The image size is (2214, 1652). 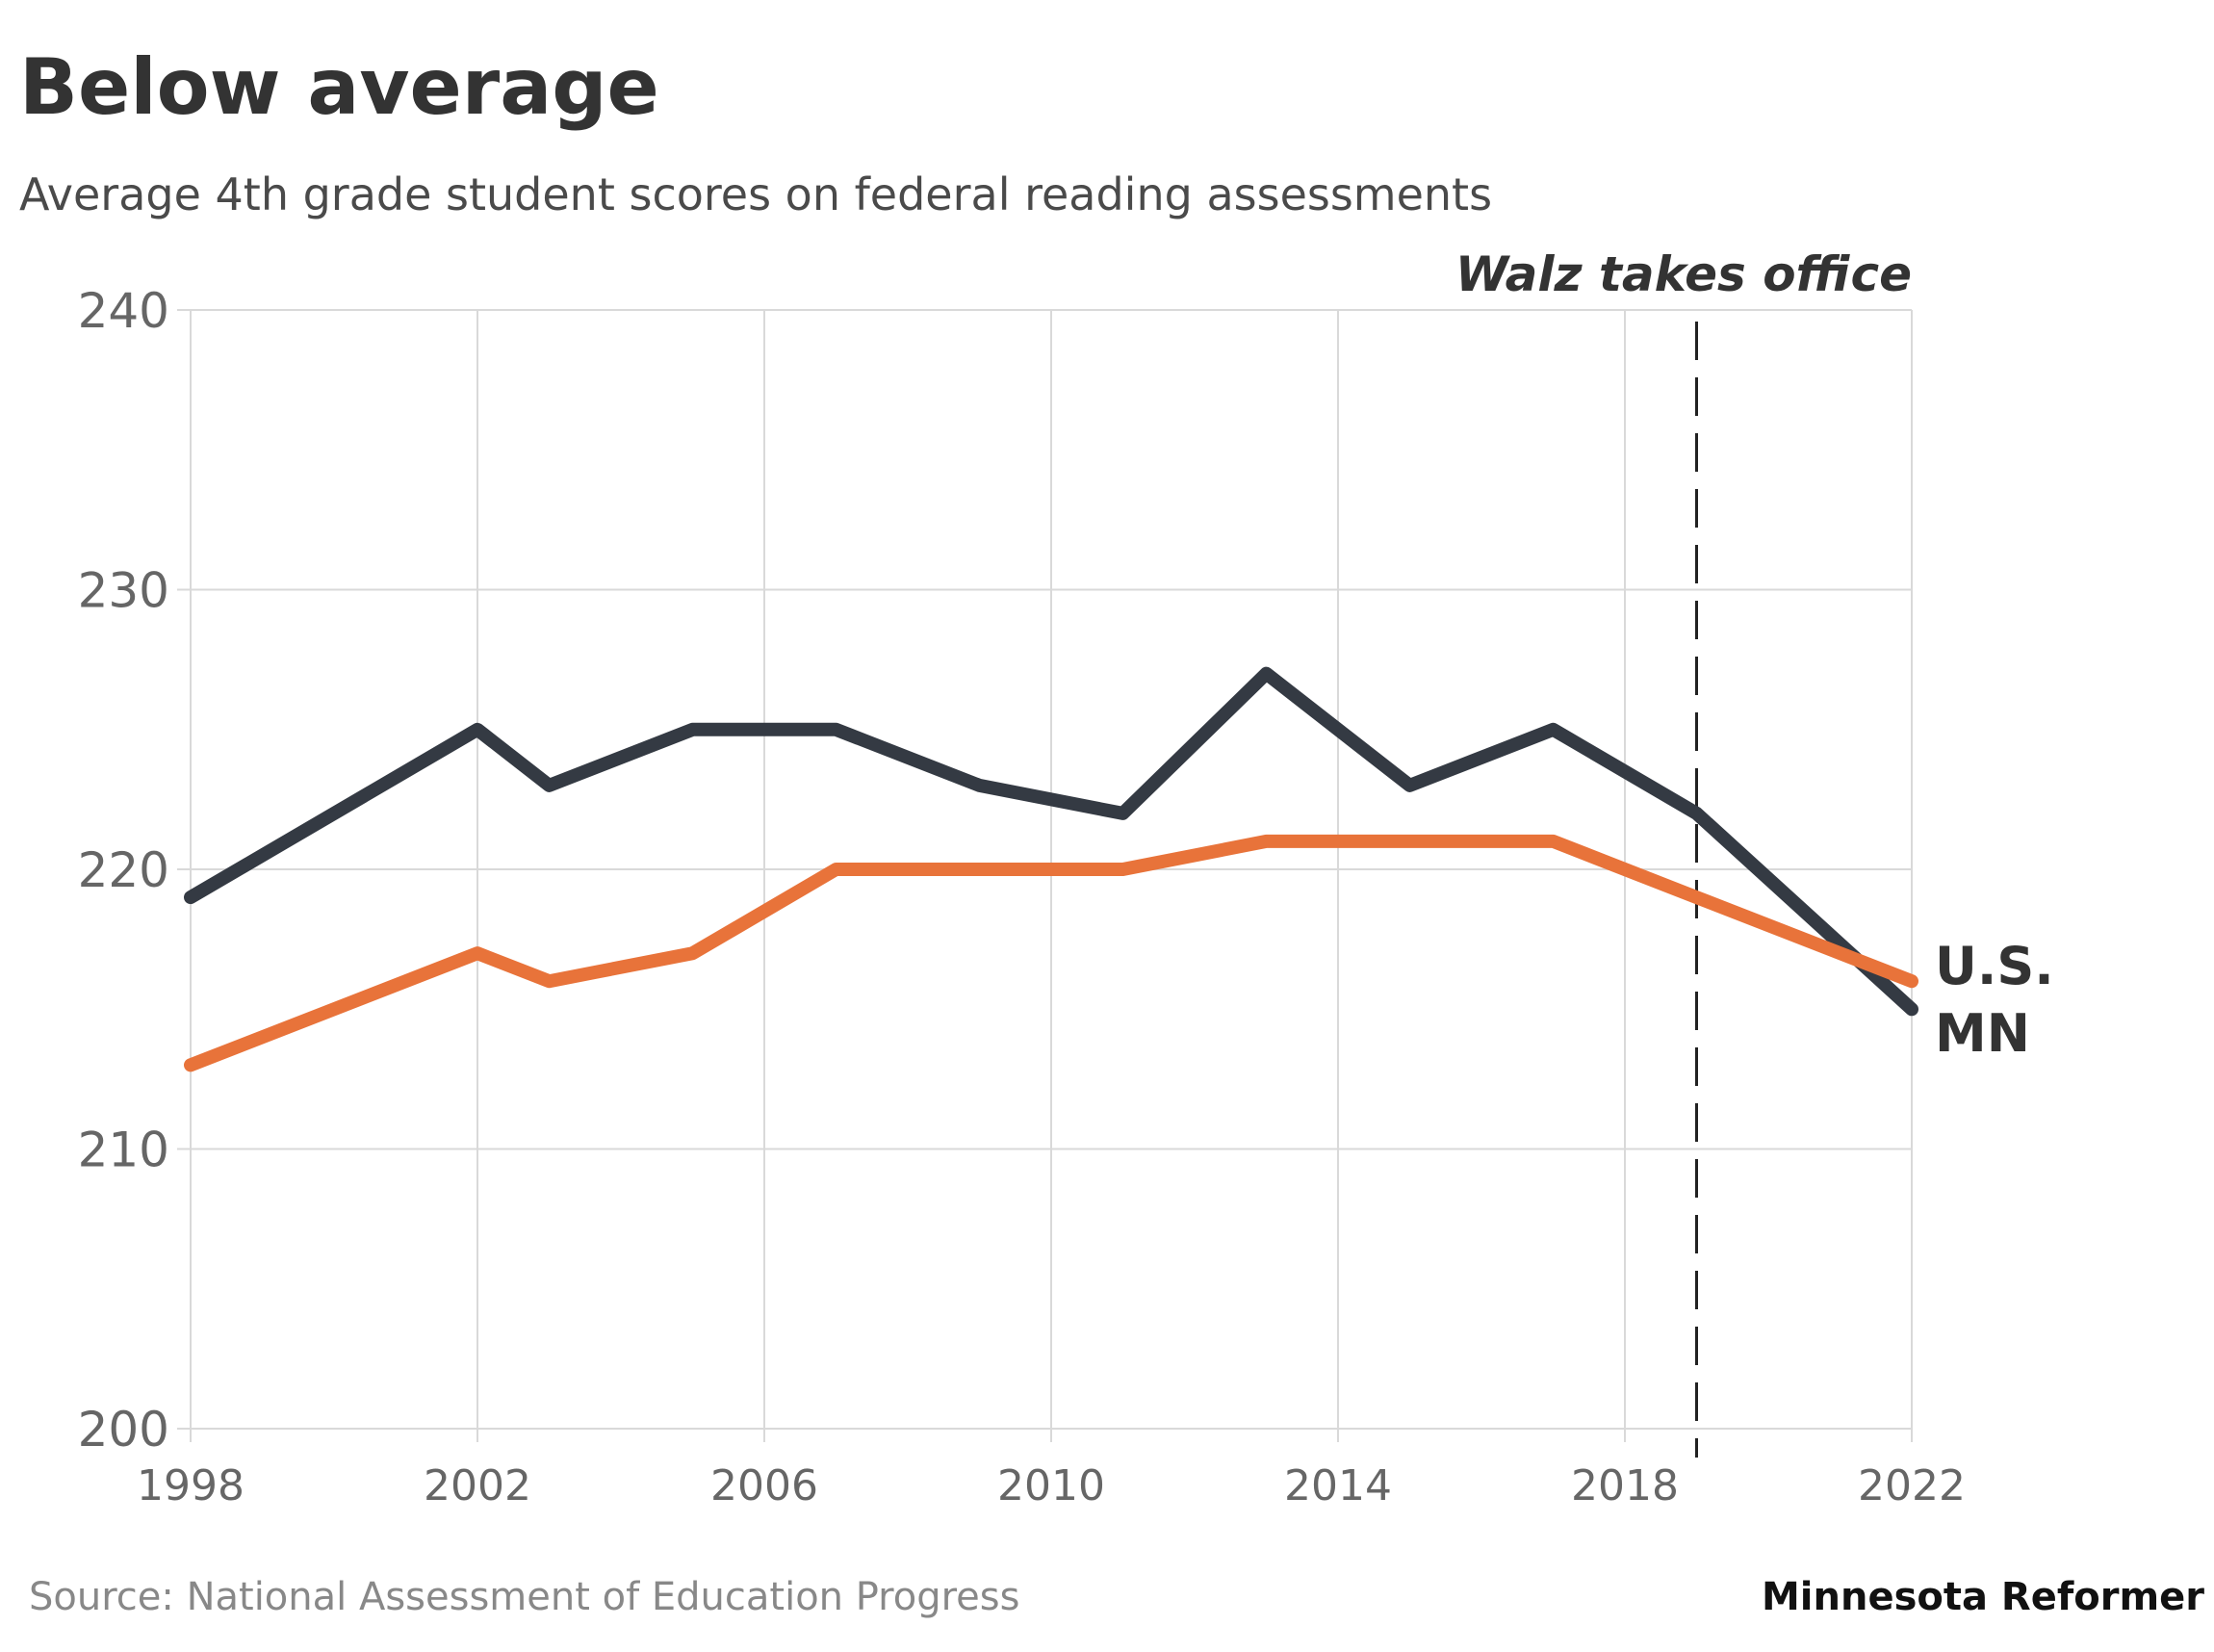 What do you see at coordinates (123, 311) in the screenshot?
I see `y-tick-label: 240` at bounding box center [123, 311].